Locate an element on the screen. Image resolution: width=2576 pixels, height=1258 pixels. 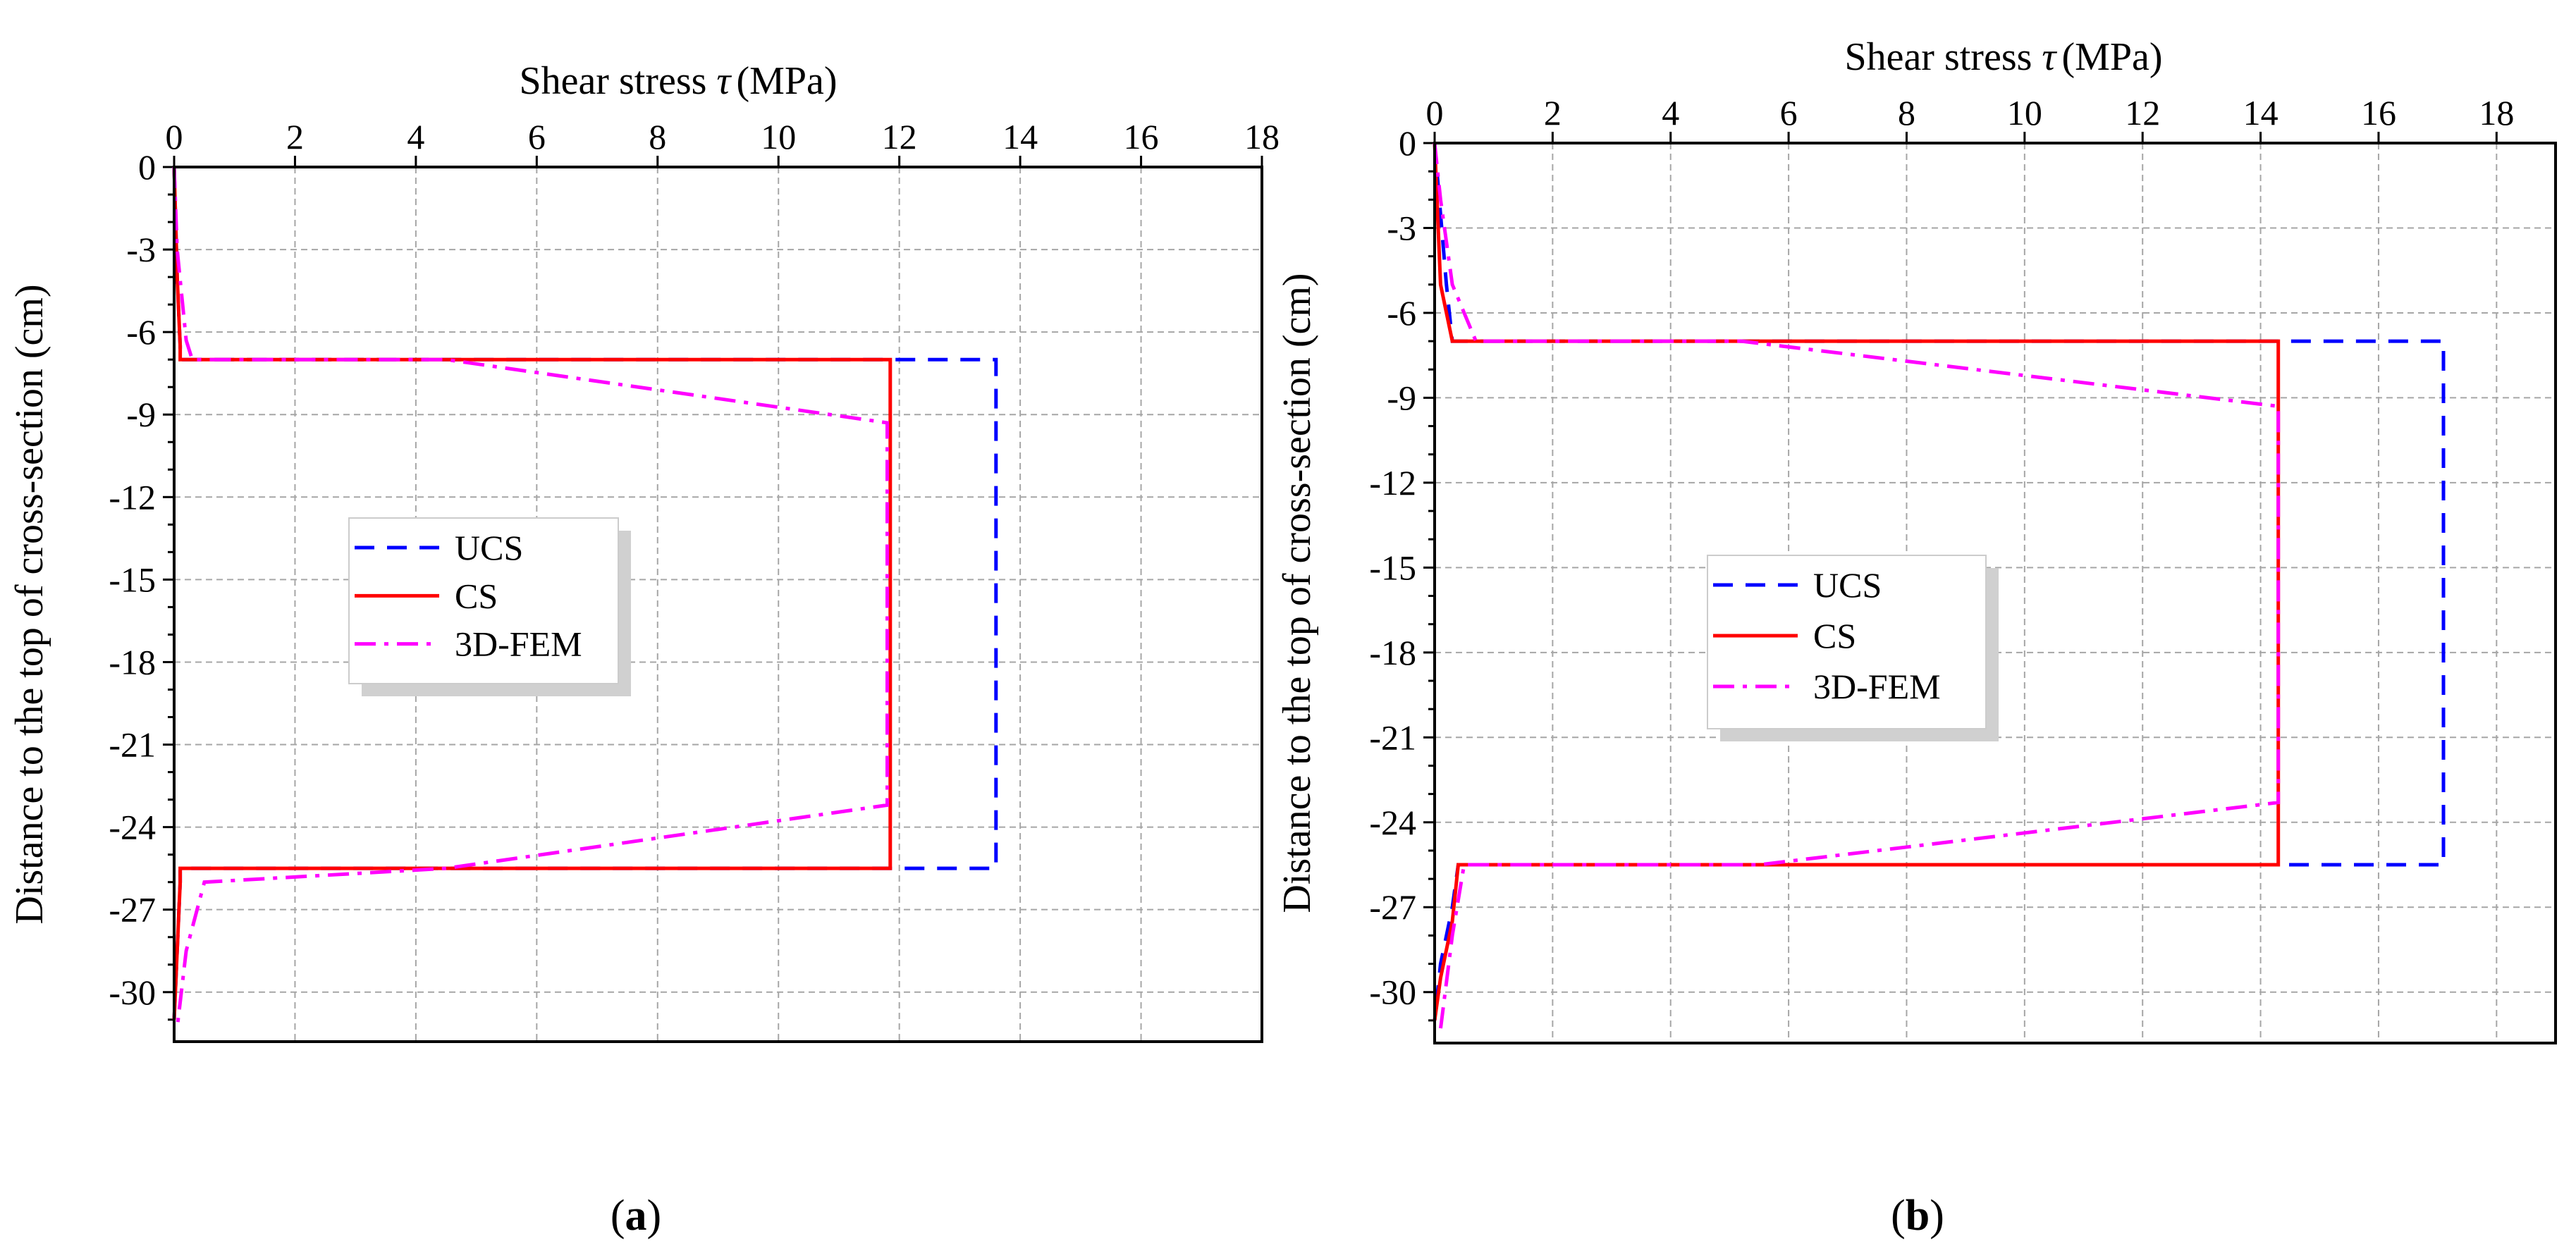
legend-box is located at coordinates (483, 600).